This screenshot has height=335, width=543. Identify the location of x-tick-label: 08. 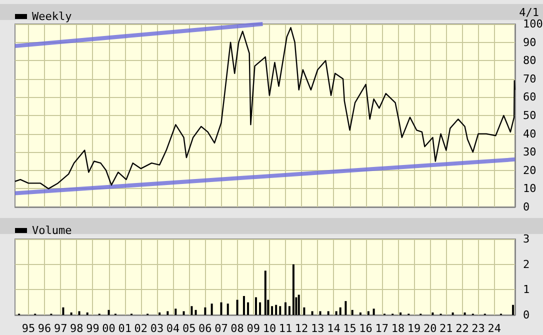
(237, 328).